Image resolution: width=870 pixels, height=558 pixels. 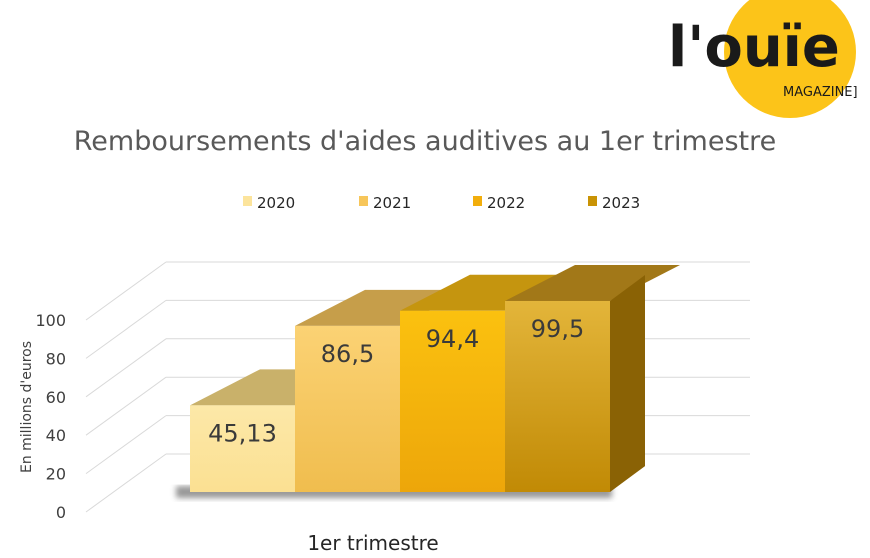 What do you see at coordinates (56, 435) in the screenshot?
I see `y-tick-label: 40` at bounding box center [56, 435].